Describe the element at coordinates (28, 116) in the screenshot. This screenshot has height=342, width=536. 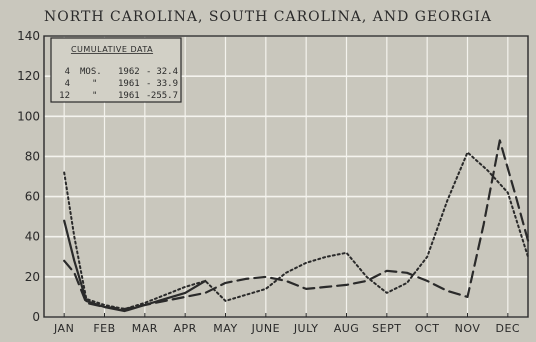
I see `y-tick-label: 100` at that location.